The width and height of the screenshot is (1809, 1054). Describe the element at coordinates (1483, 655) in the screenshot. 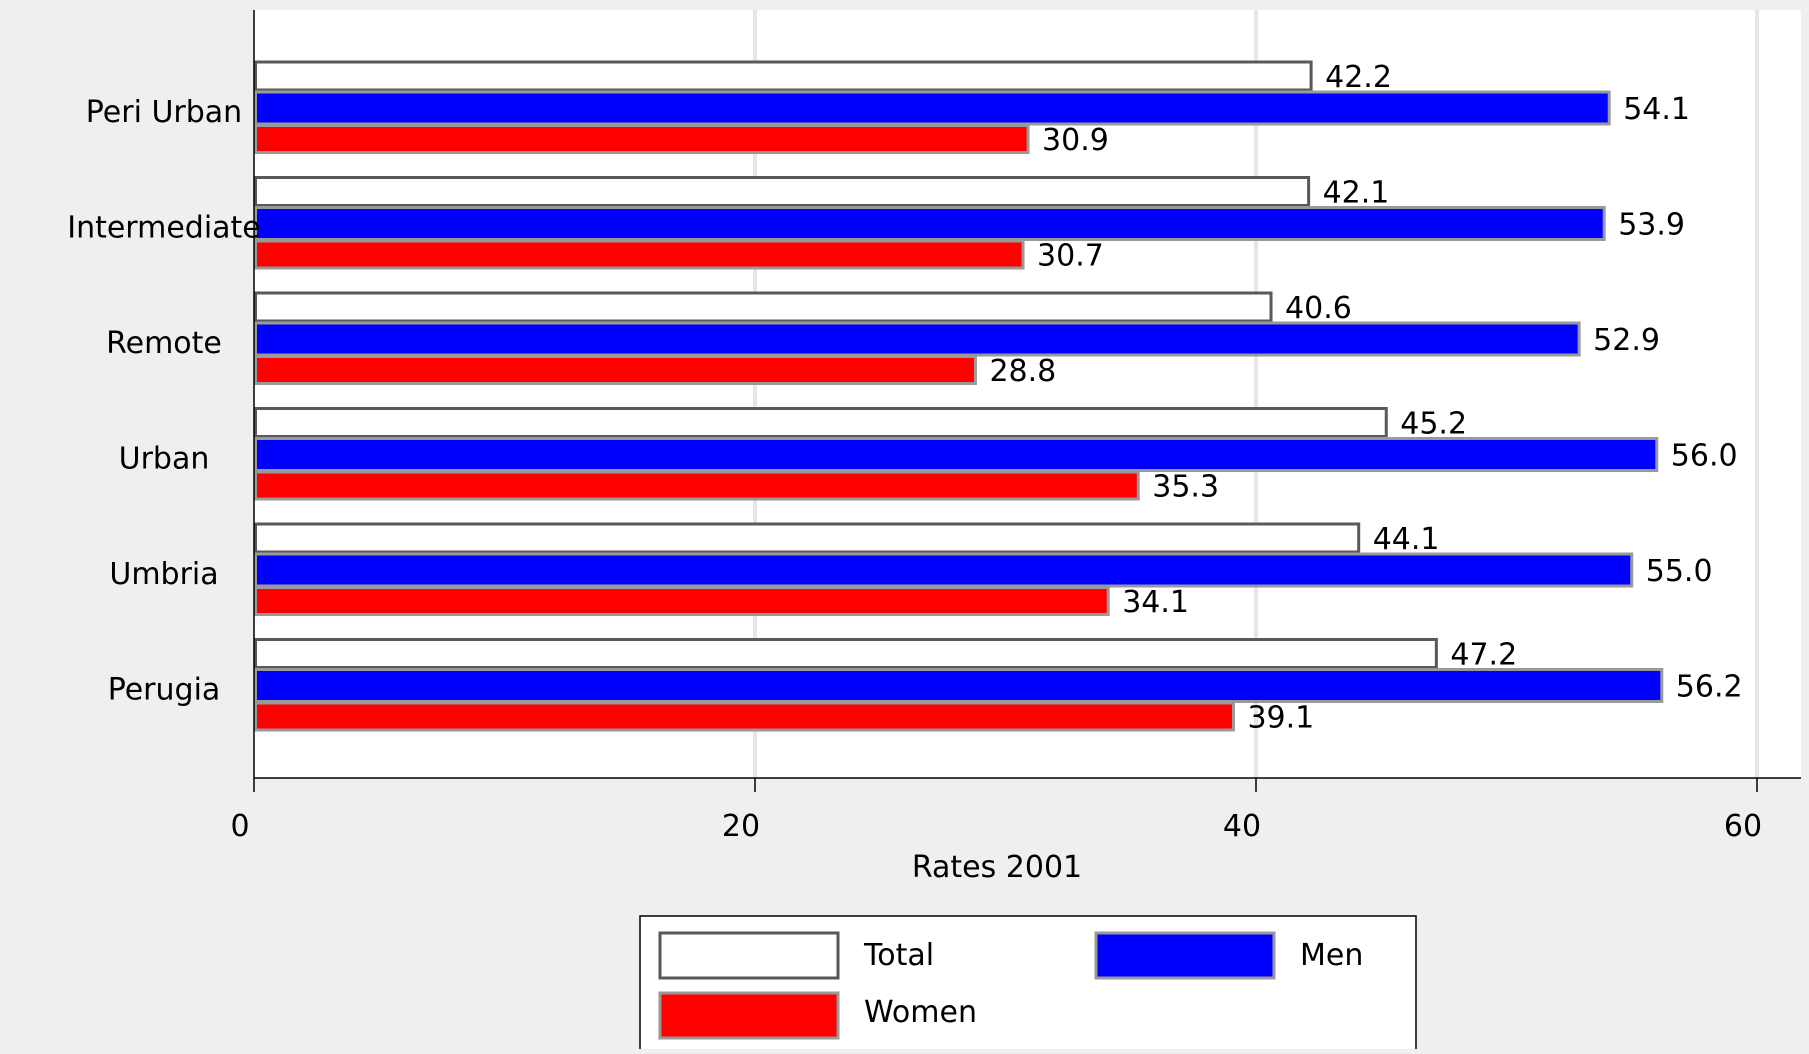

I see `data-label-perugia-total: 47.2` at that location.